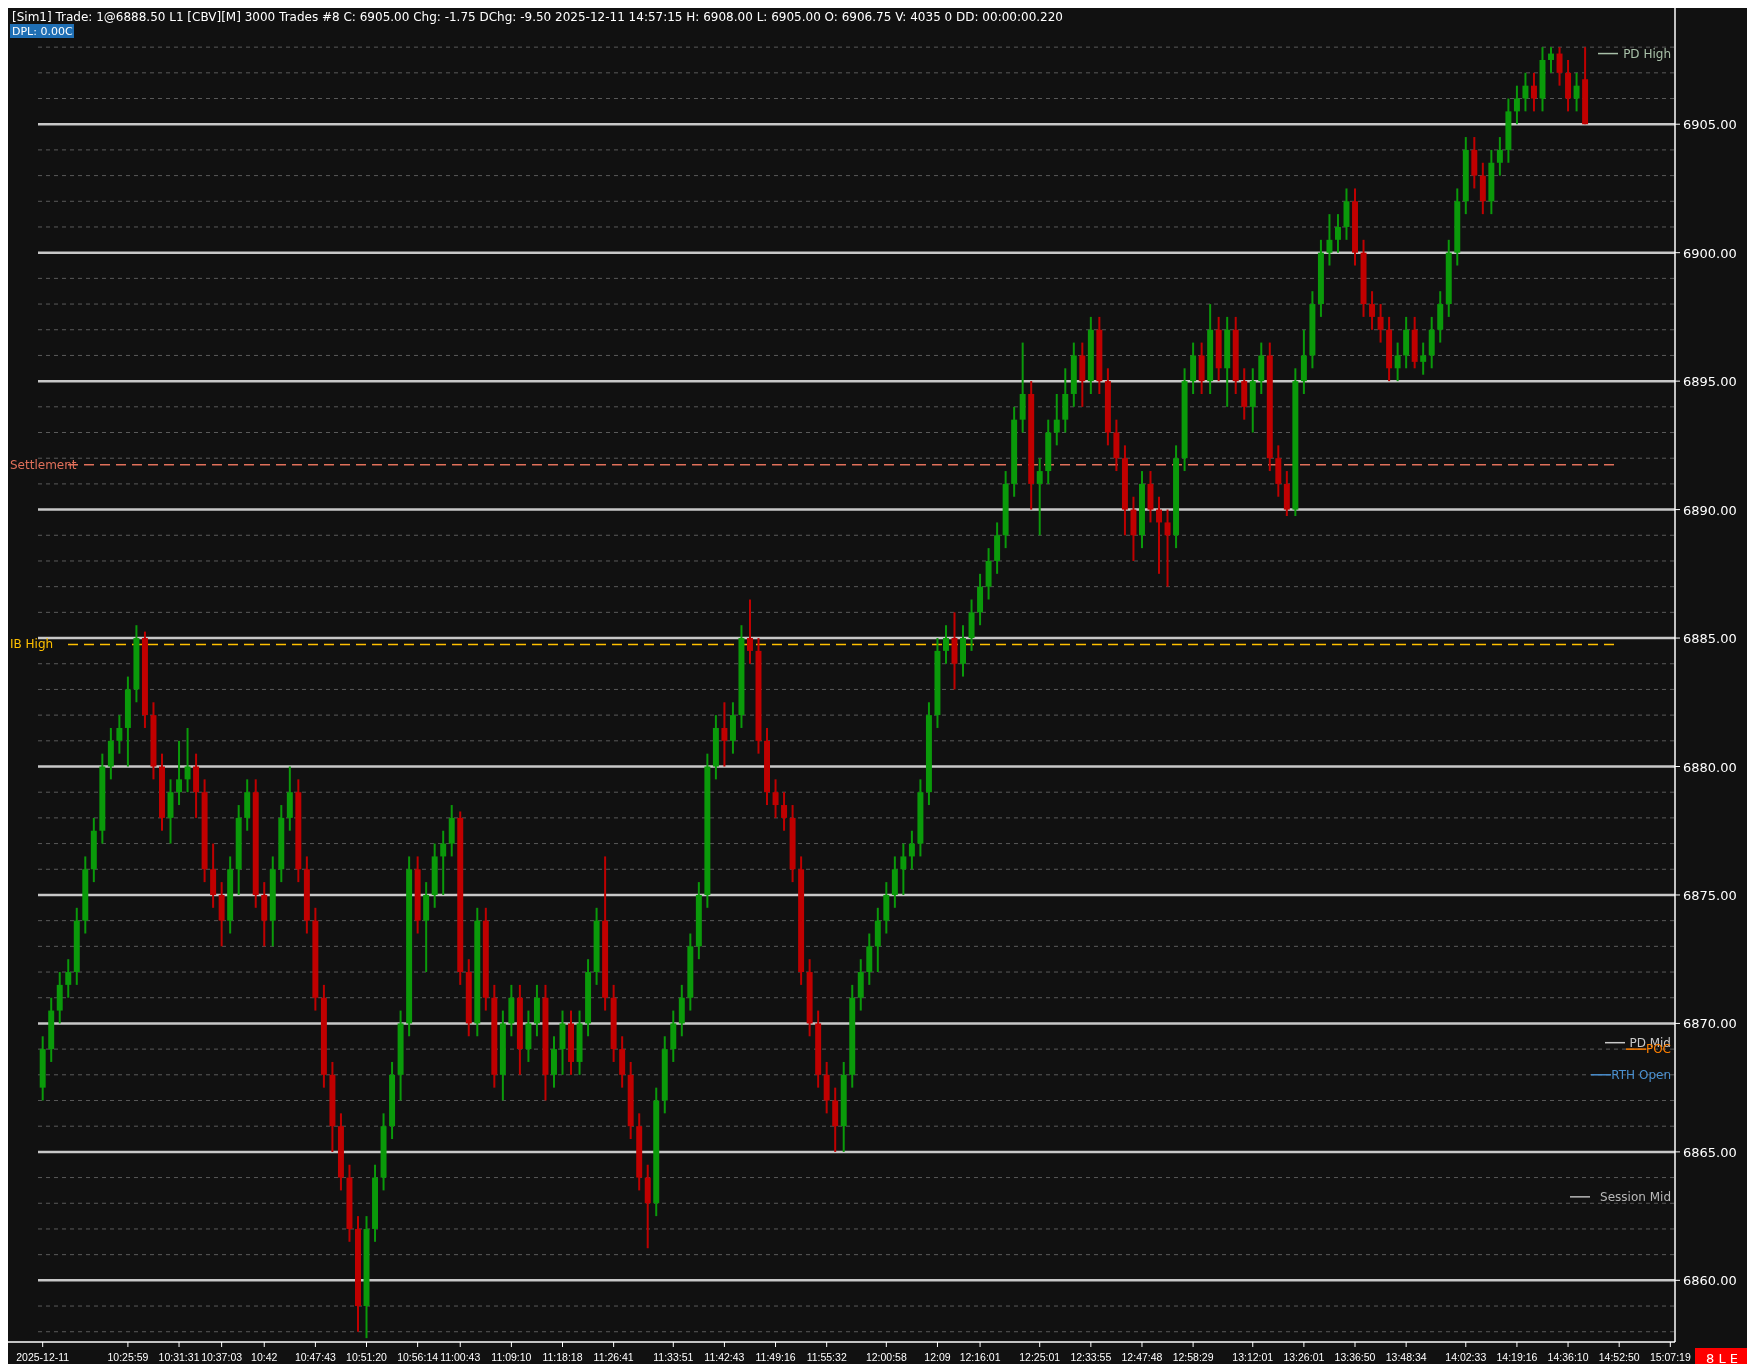 This screenshot has width=1747, height=1364. I want to click on x-tick-label: 15:07:19, so click(1670, 1357).